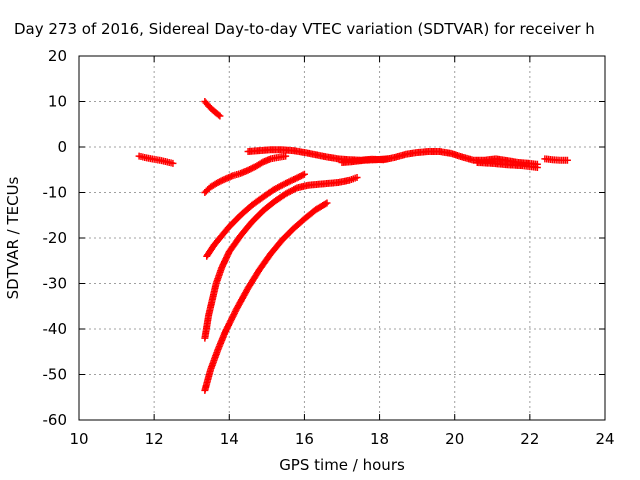  I want to click on x-tick-label: 22, so click(529, 439).